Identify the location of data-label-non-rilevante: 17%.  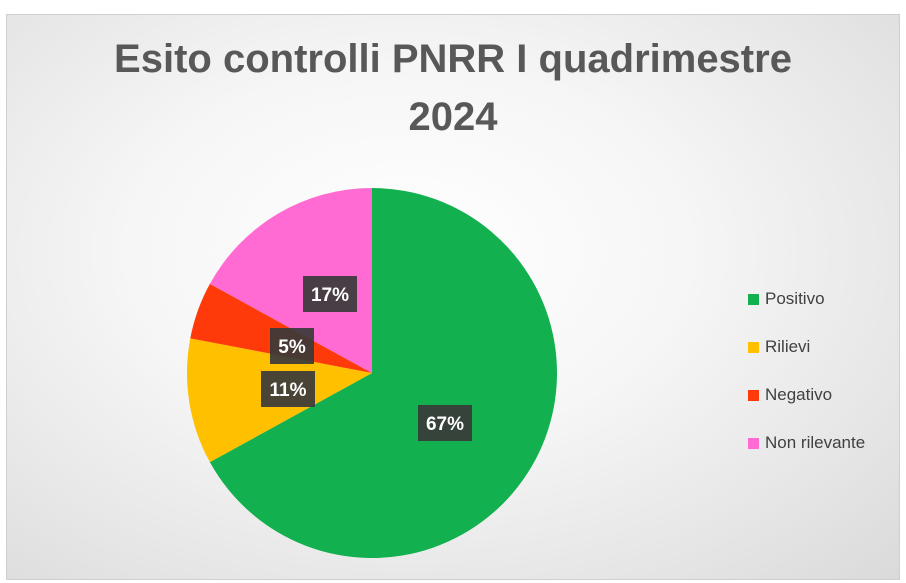
(330, 294).